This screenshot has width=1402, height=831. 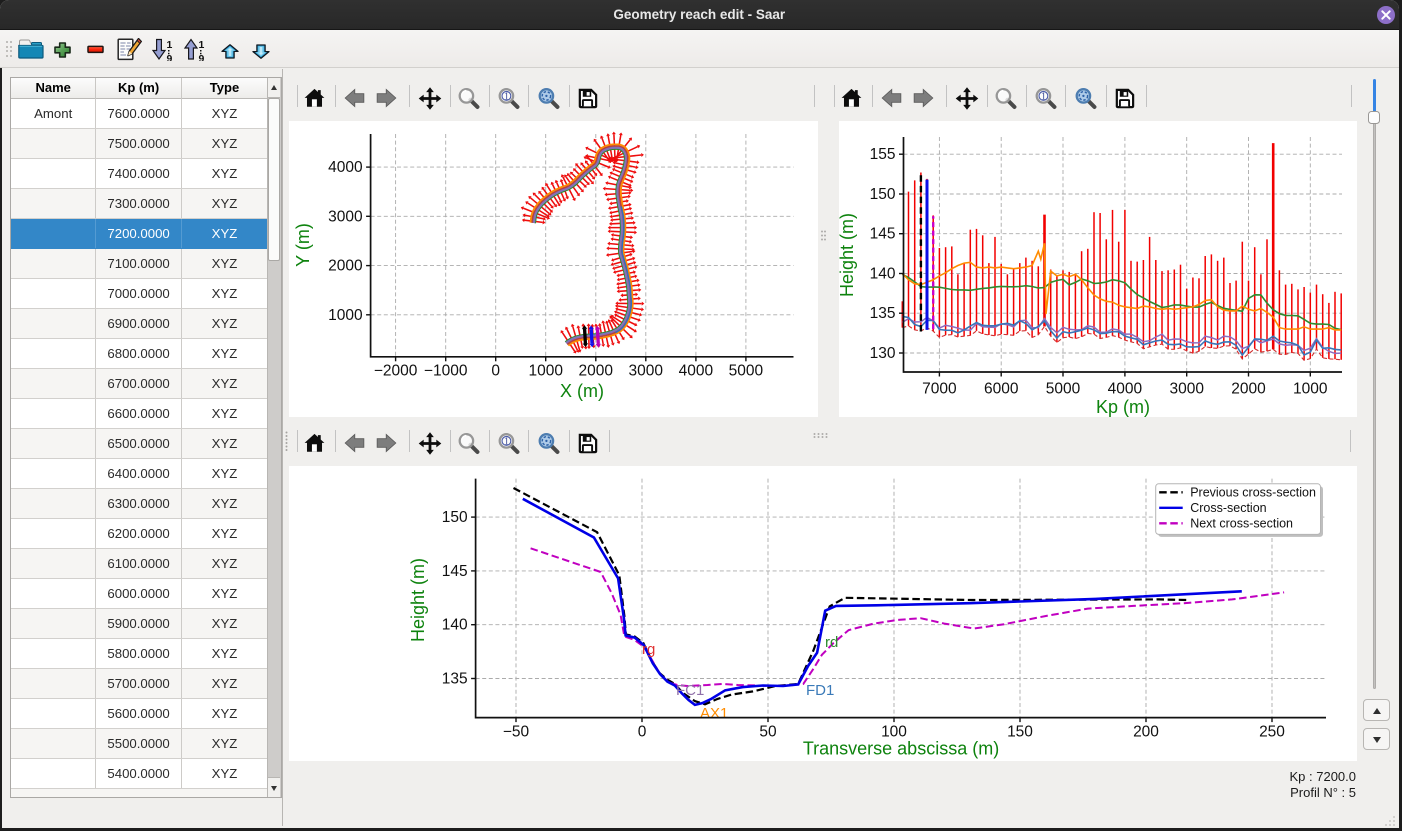 I want to click on svg-text: Y (m), so click(x=303, y=245).